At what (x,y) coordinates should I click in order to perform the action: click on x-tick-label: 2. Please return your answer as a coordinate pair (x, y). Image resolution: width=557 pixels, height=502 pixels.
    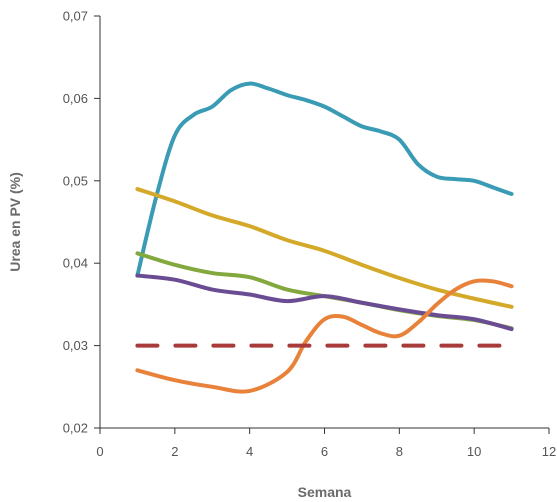
    Looking at the image, I should click on (174, 451).